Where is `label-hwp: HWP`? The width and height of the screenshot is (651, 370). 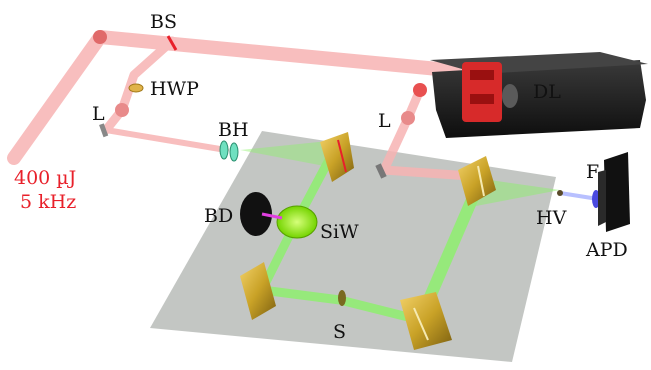 label-hwp: HWP is located at coordinates (174, 89).